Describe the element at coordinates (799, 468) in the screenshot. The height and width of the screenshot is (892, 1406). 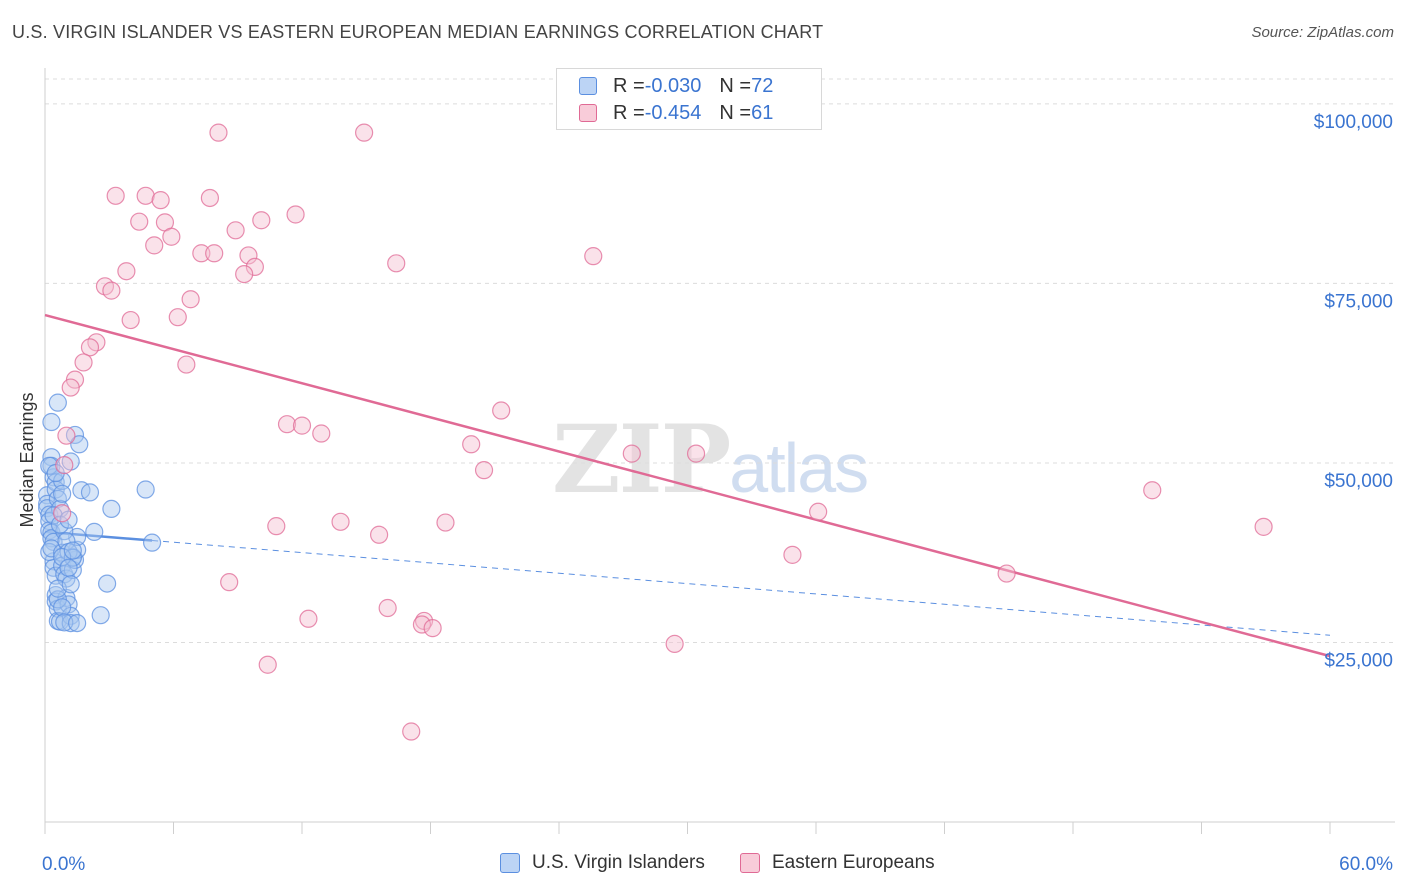
I see `watermark-atlas: atlas` at that location.